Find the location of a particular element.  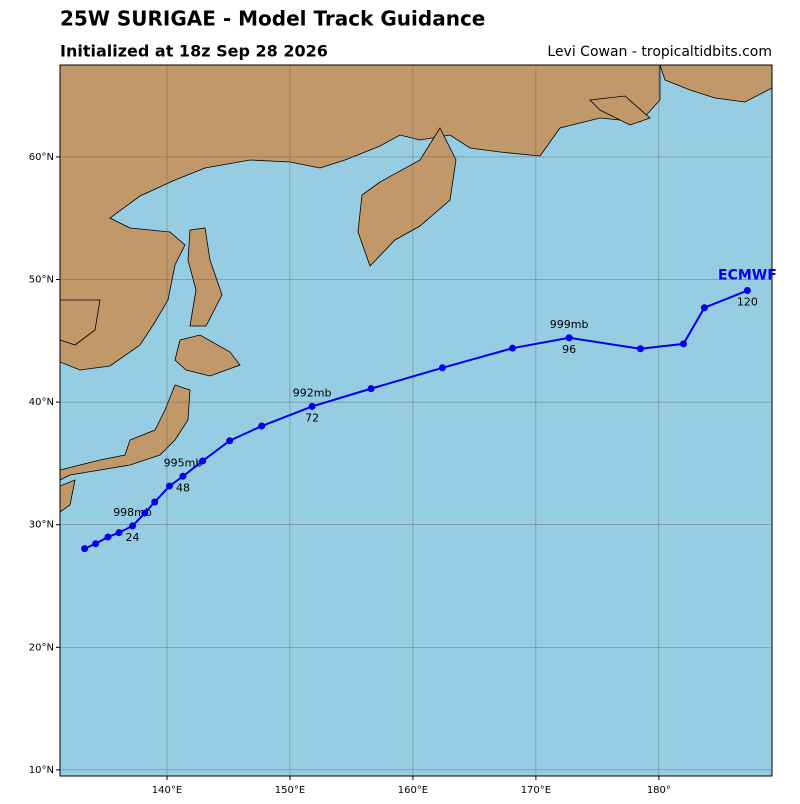

x-tick-label: 180° is located at coordinates (659, 790).